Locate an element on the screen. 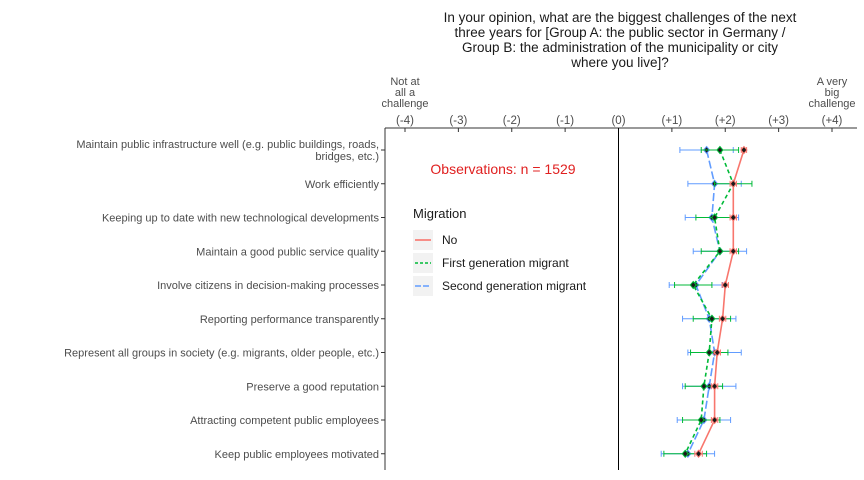 The height and width of the screenshot is (480, 864). category-label: bridges, etc.) is located at coordinates (347, 157).